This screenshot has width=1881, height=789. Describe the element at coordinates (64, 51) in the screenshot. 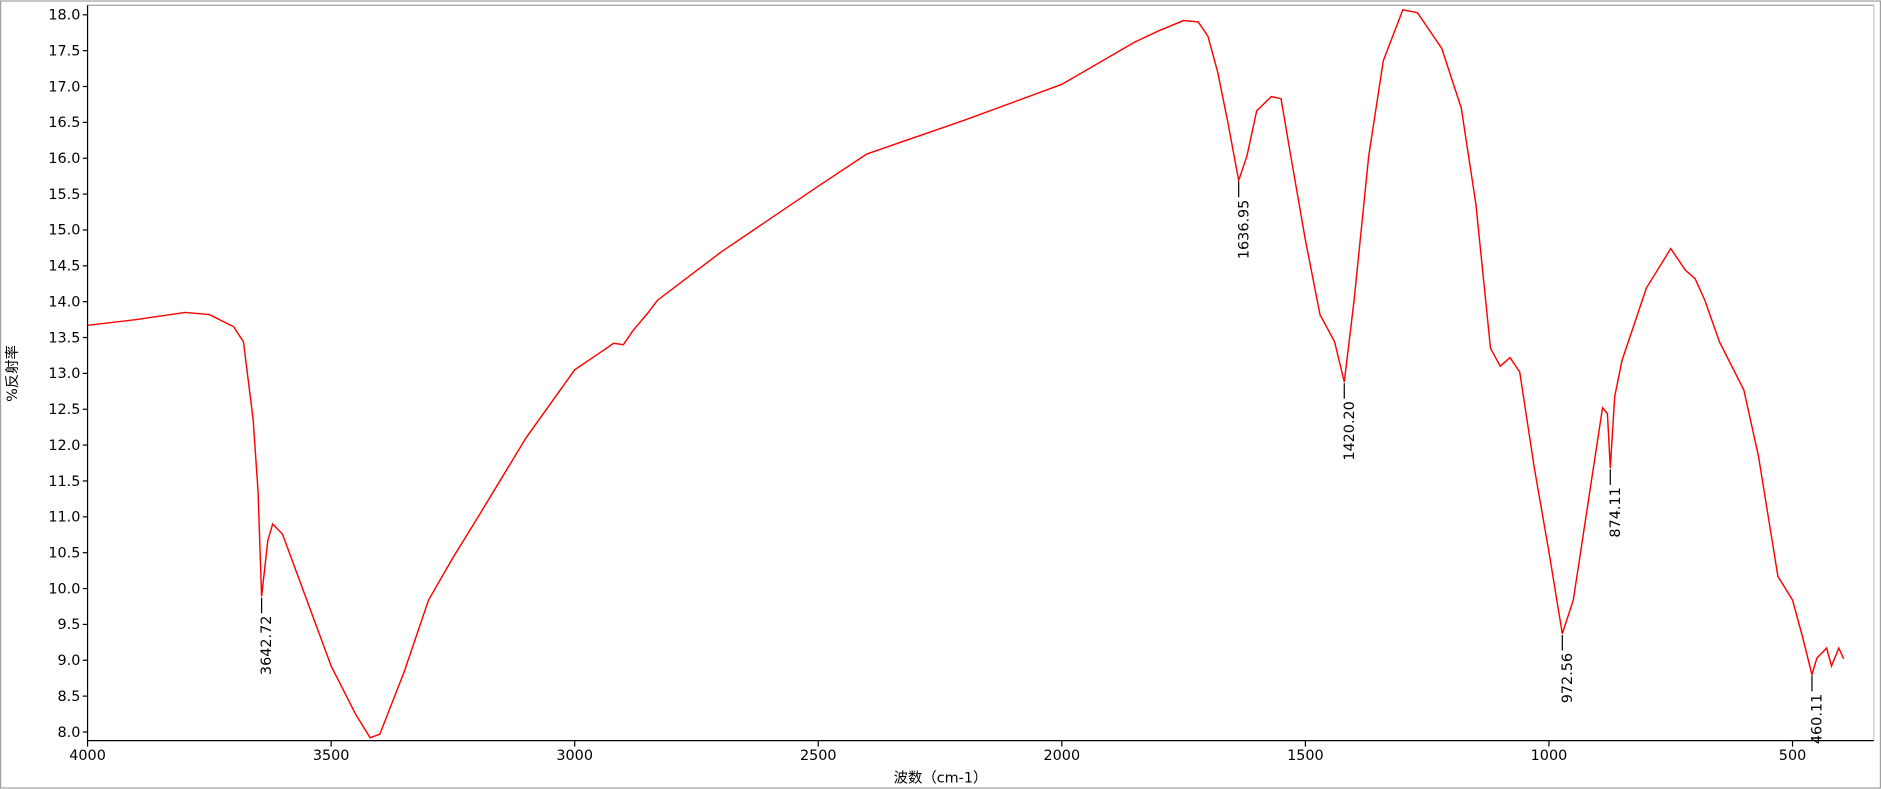

I see `y-tick-label: 17.5` at that location.